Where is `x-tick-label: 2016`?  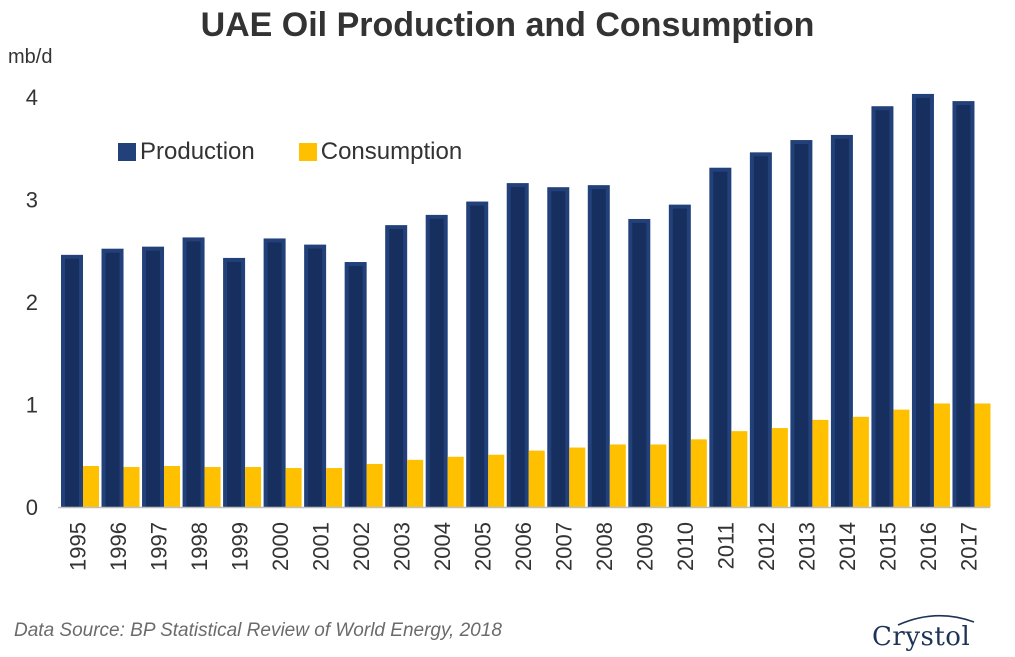 x-tick-label: 2016 is located at coordinates (928, 546).